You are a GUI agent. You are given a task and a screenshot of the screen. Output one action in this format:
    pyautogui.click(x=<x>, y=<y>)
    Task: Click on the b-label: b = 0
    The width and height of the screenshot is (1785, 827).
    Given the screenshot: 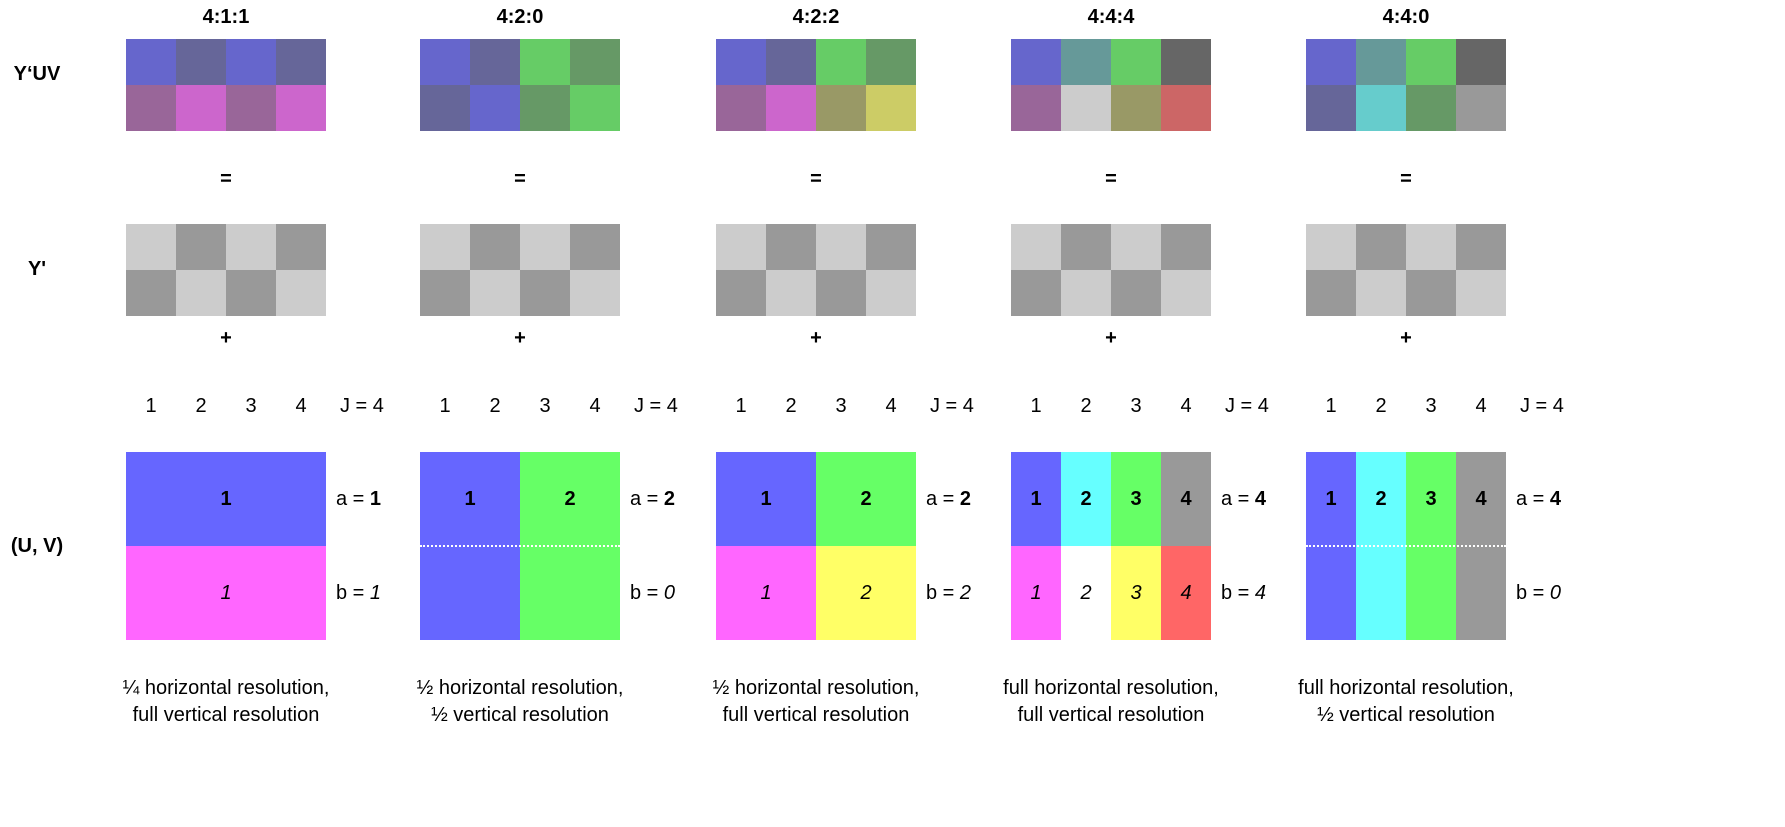 What is the action you would take?
    pyautogui.click(x=652, y=593)
    